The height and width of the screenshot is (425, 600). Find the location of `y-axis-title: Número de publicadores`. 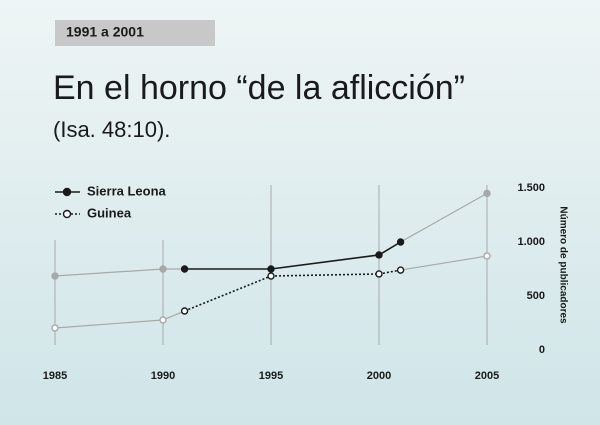

y-axis-title: Número de publicadores is located at coordinates (562, 265).